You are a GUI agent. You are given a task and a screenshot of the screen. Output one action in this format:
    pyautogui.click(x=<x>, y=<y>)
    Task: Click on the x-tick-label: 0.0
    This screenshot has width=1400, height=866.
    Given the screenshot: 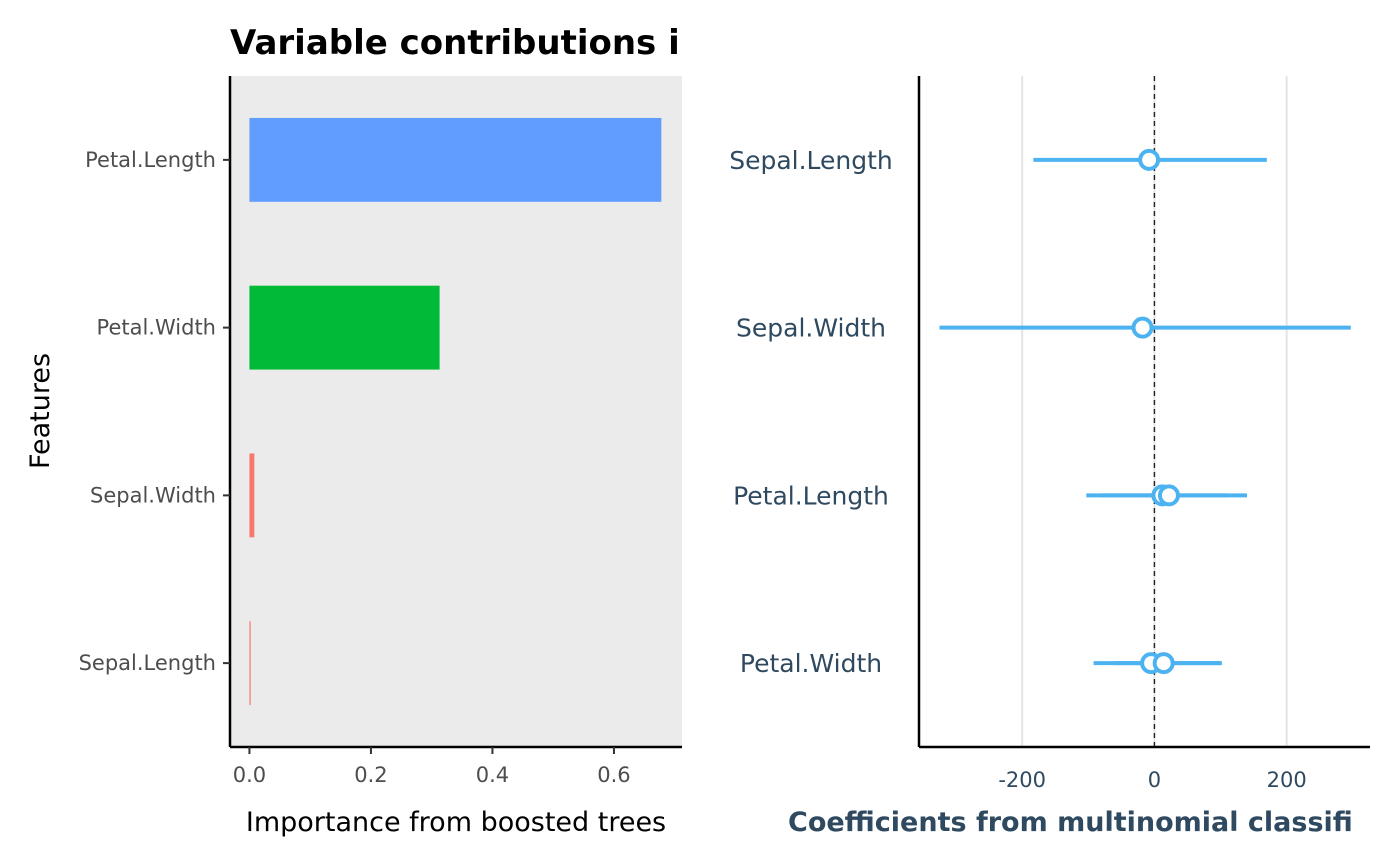 What is the action you would take?
    pyautogui.click(x=249, y=775)
    